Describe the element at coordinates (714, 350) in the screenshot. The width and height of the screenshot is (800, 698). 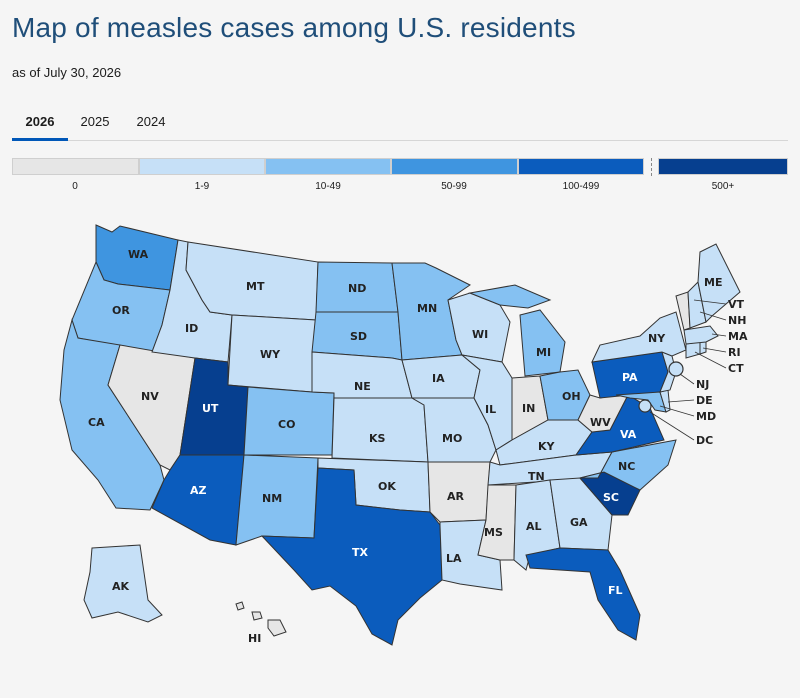
I see `leader-ri` at that location.